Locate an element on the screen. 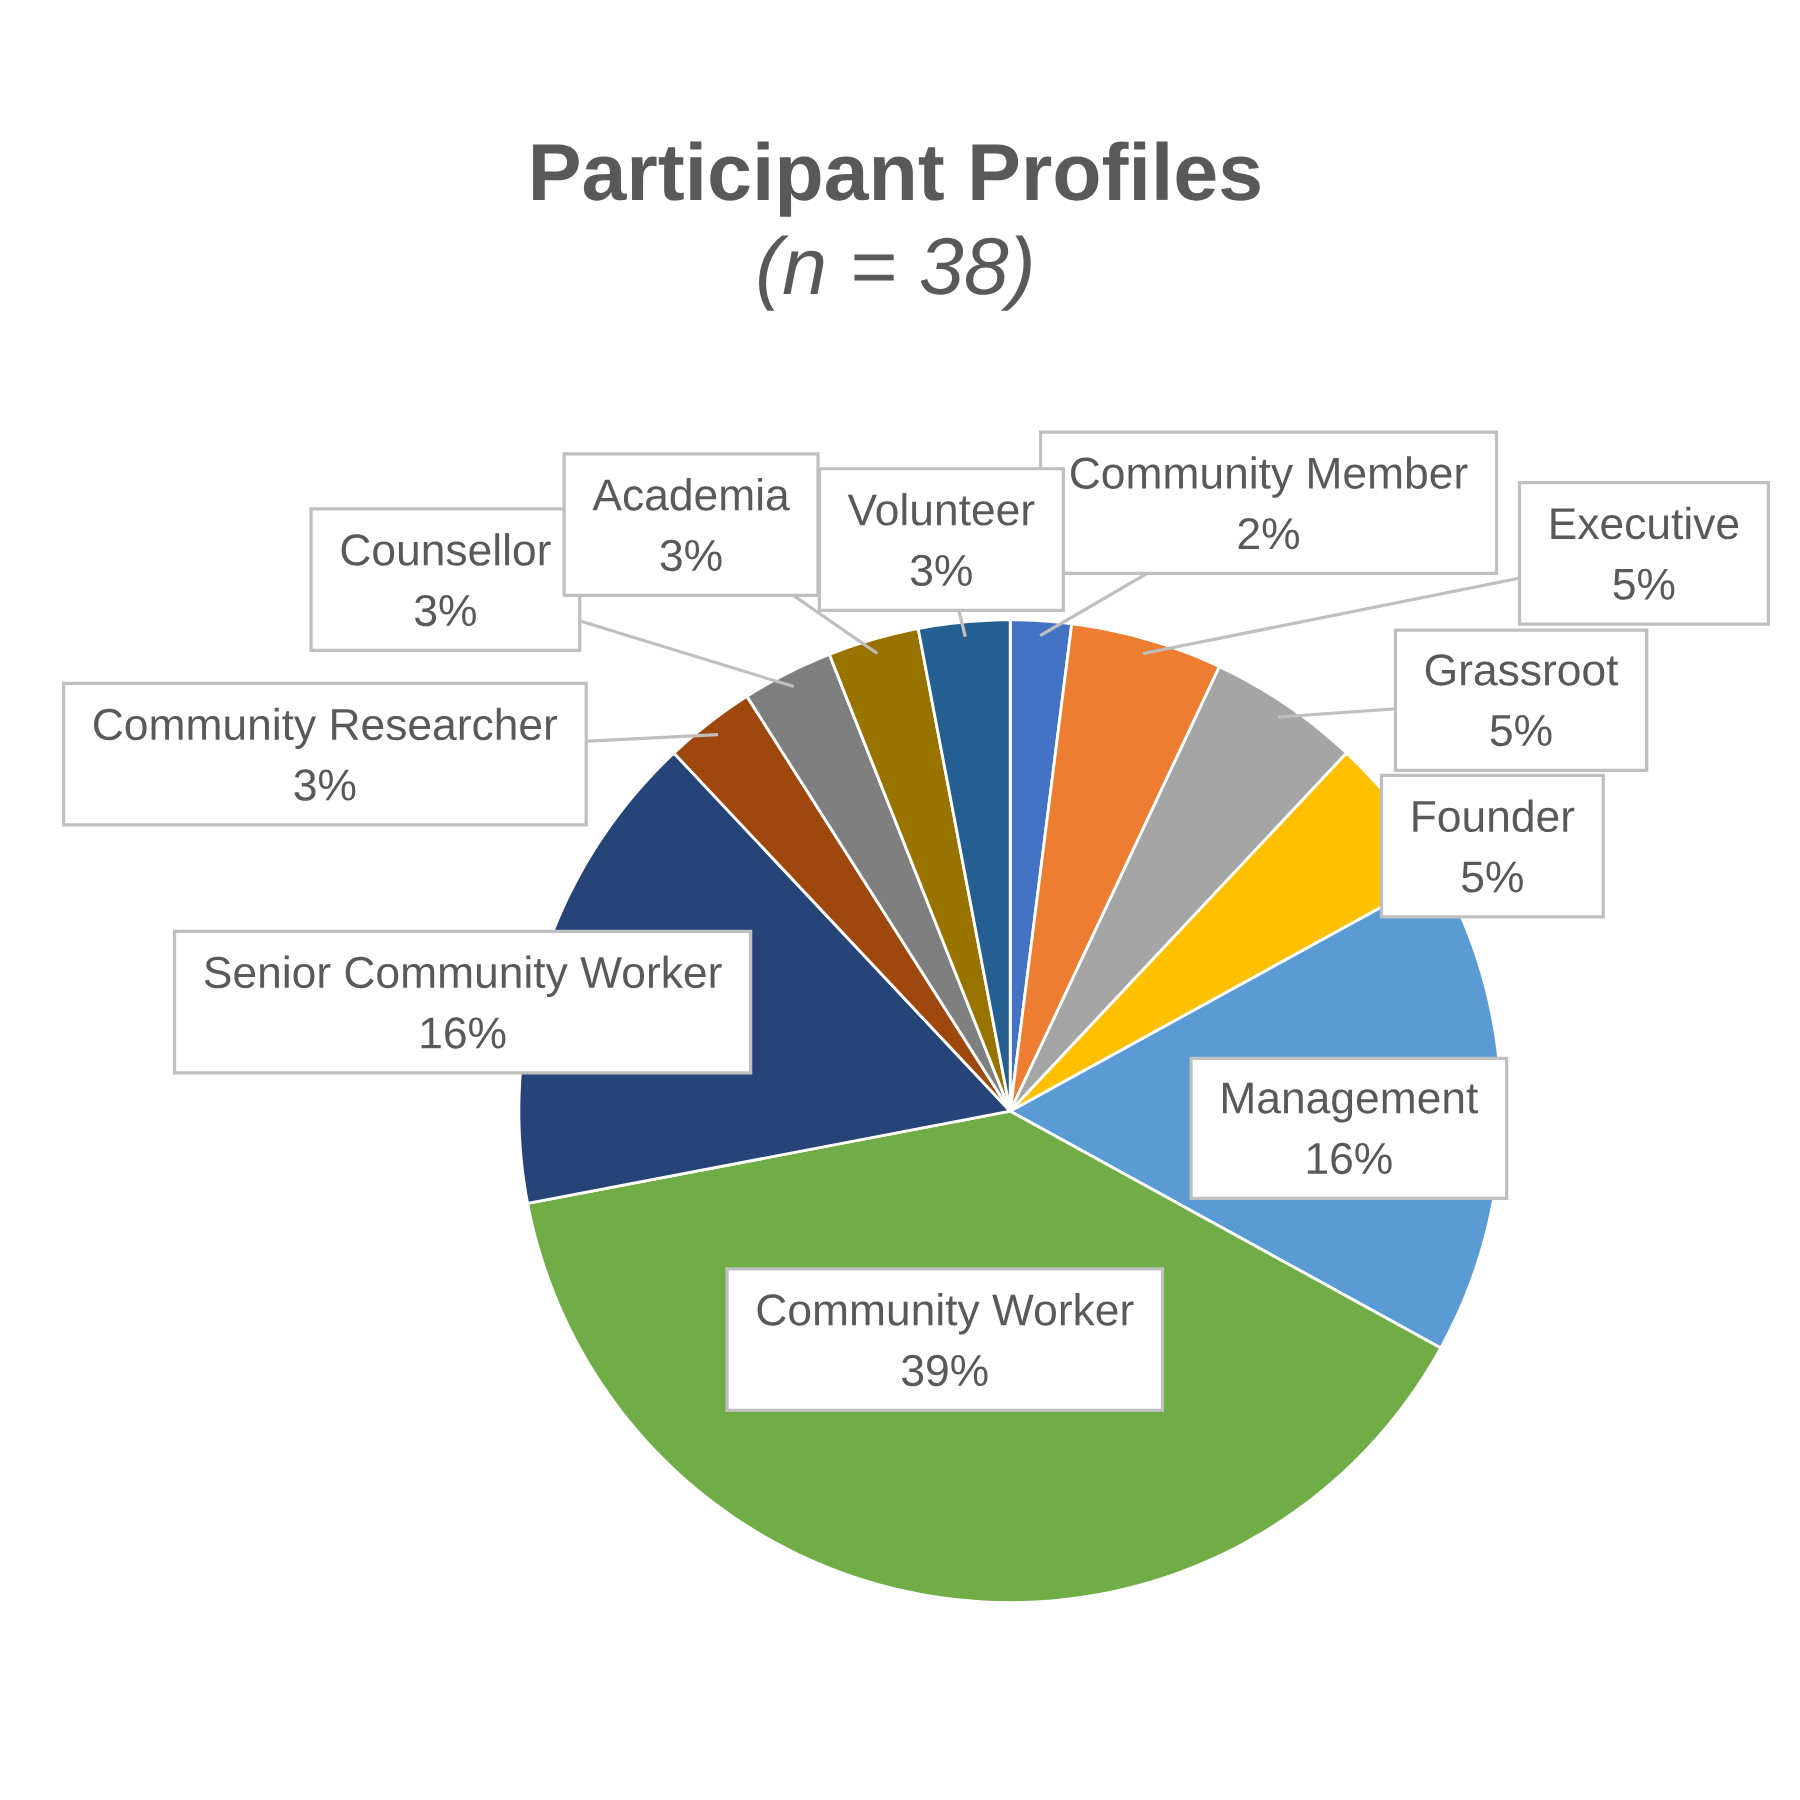 The image size is (1800, 1800). data-label: 39% is located at coordinates (945, 1370).